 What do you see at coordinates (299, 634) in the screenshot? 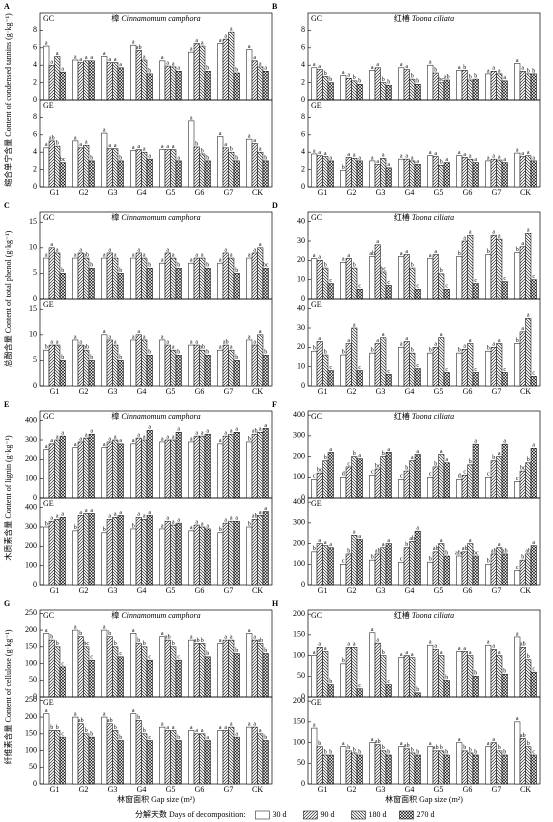
I see `y-tick-label: 150` at bounding box center [299, 634].